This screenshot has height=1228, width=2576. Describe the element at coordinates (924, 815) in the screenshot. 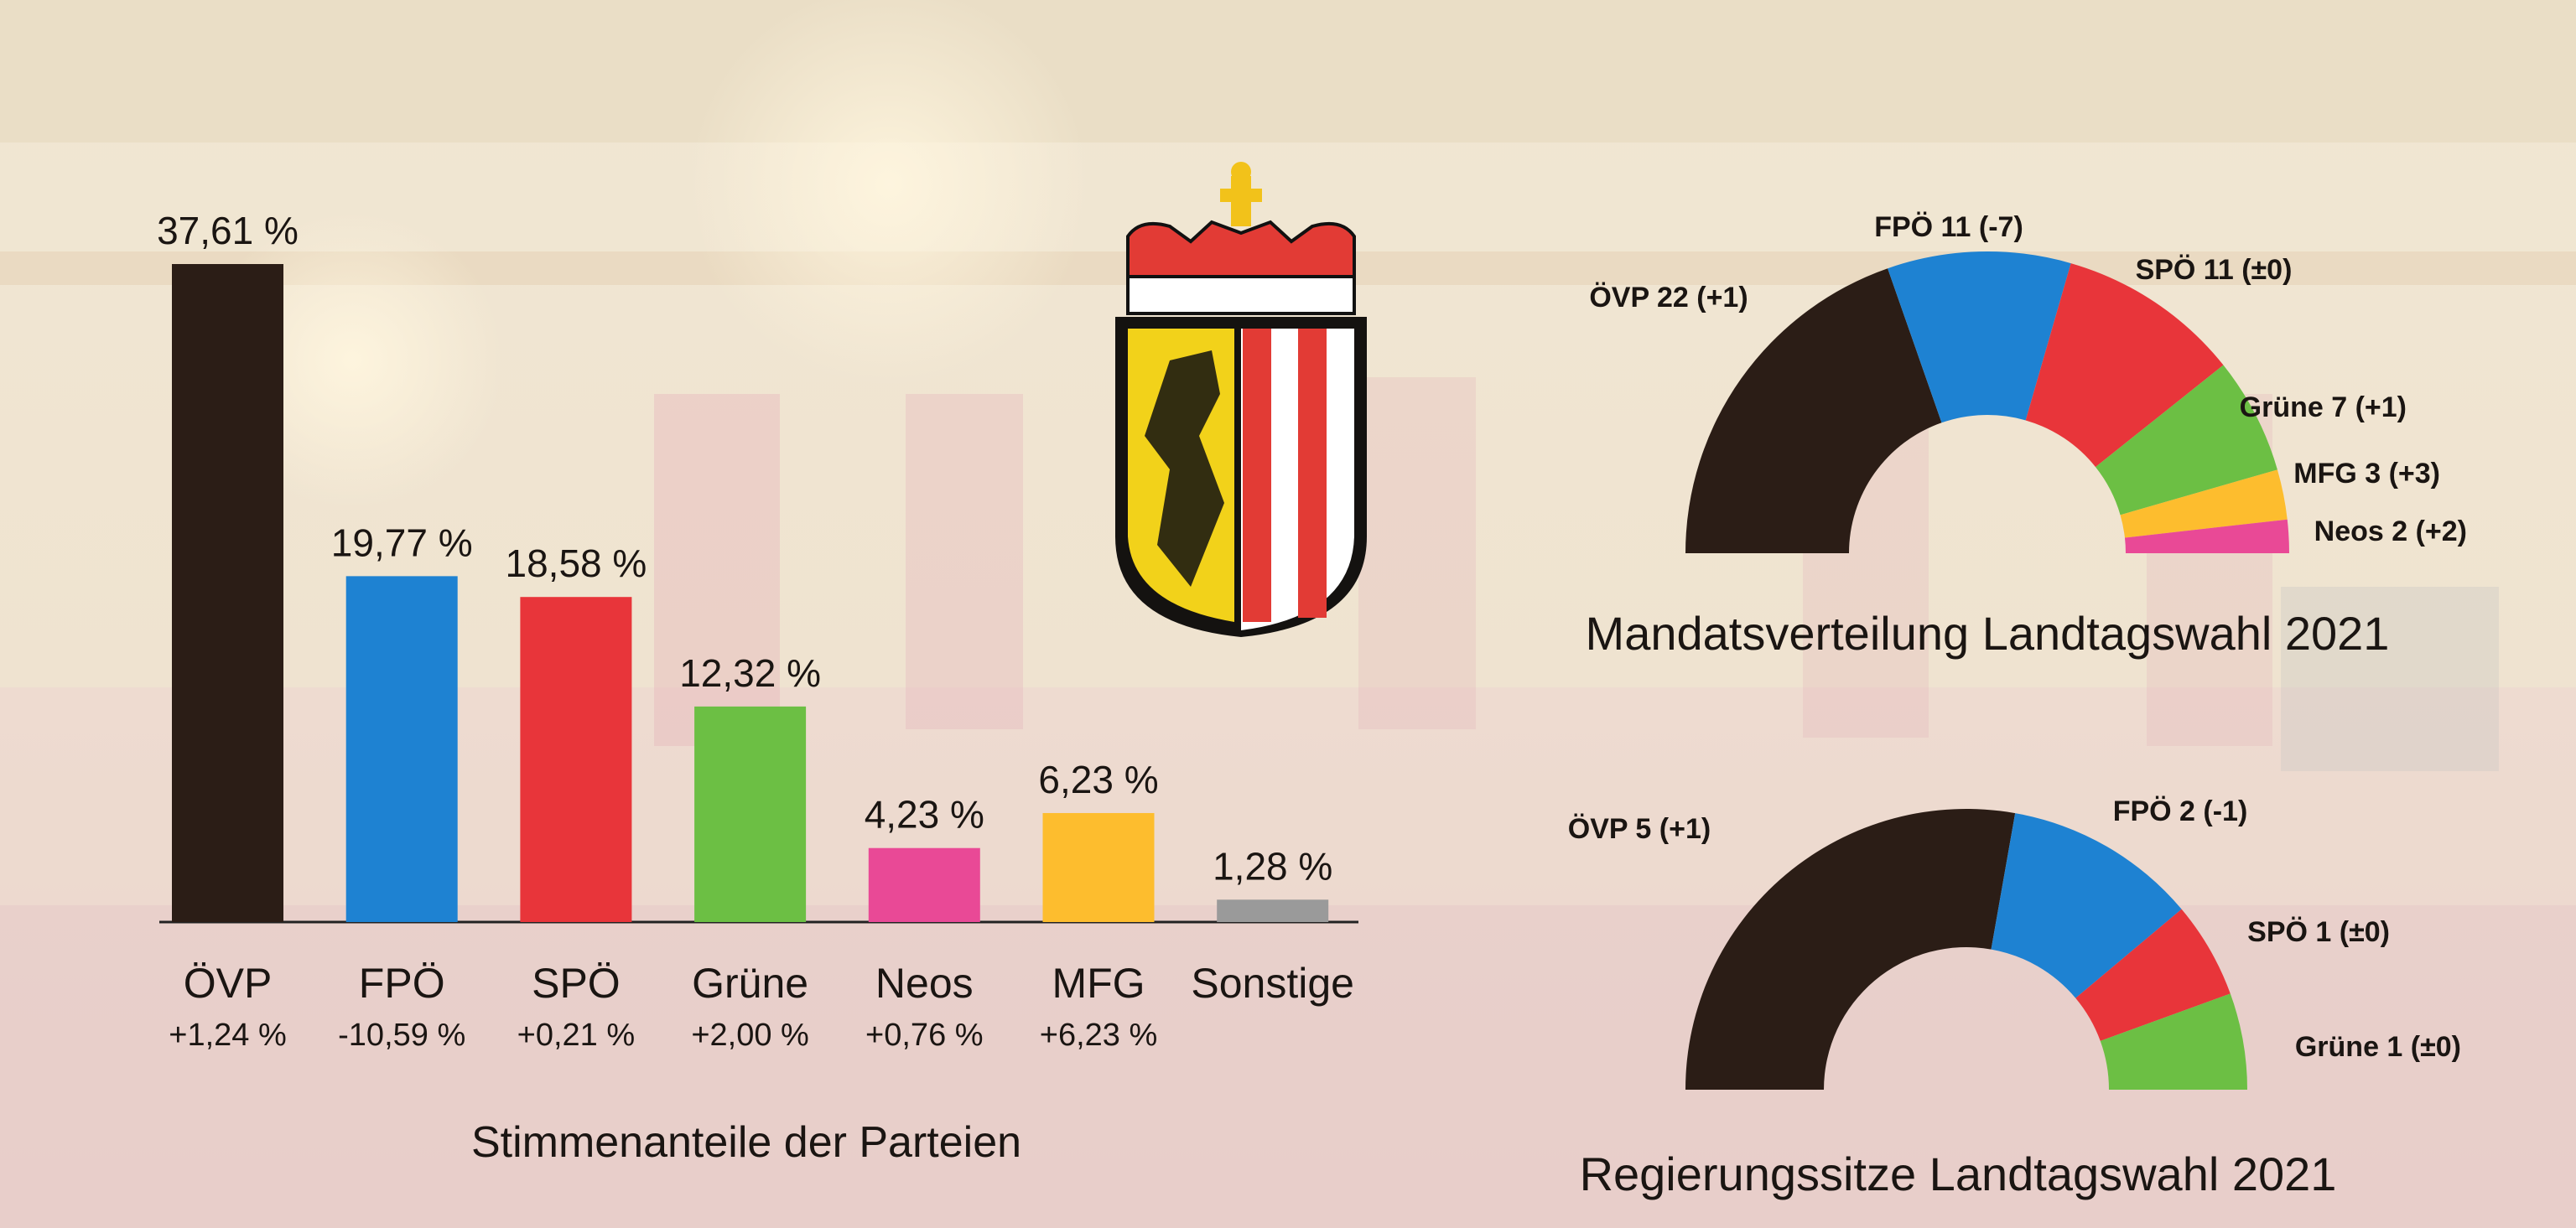

I see `bar-value-label: 4,23 %` at that location.